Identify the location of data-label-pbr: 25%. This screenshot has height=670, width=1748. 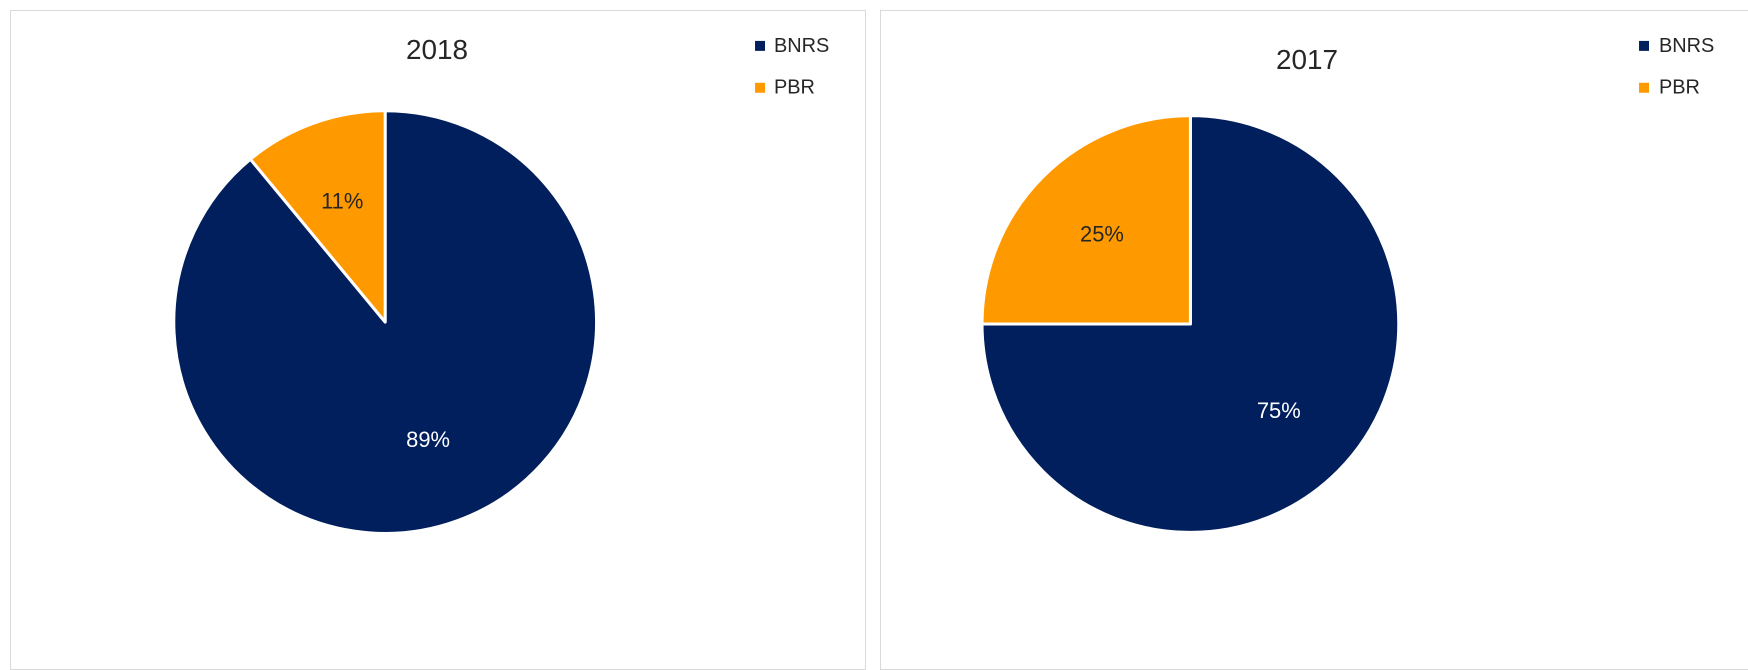
(1102, 233).